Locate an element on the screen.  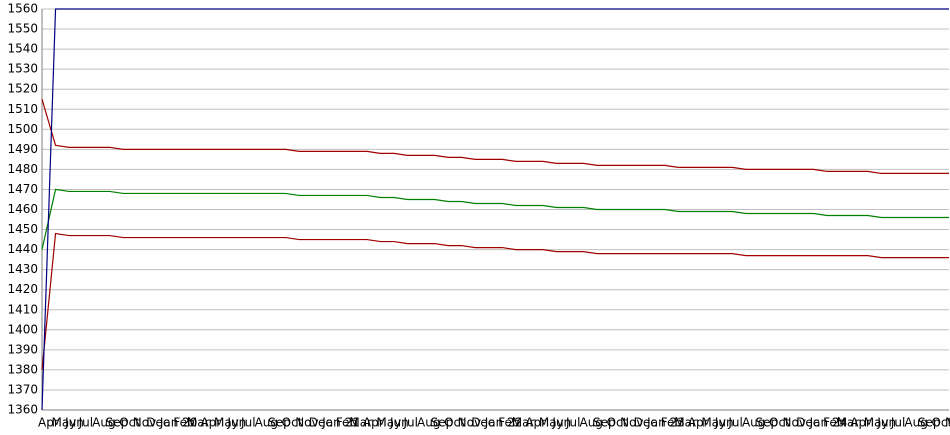
y-tick-label: 1360 is located at coordinates (22, 410).